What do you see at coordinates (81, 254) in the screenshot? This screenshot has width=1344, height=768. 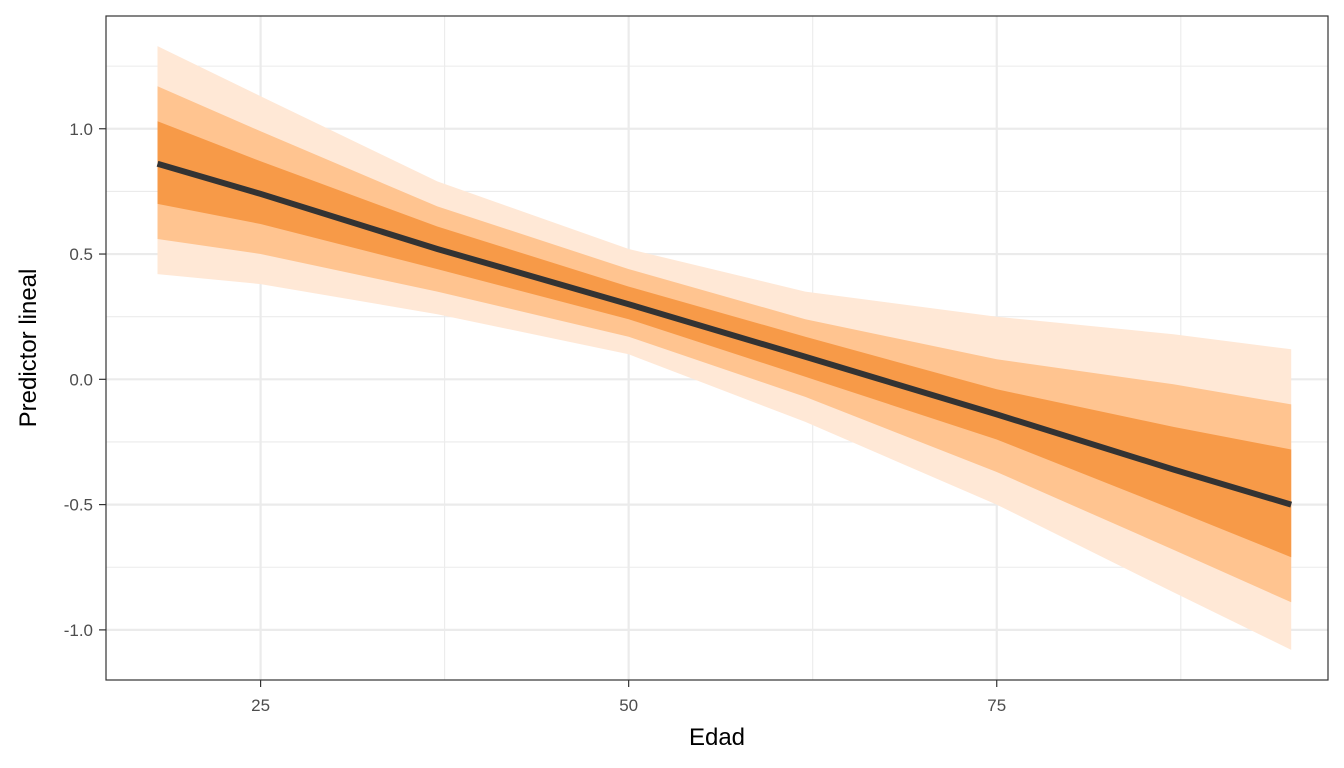 I see `y-tick-label: 0.5` at bounding box center [81, 254].